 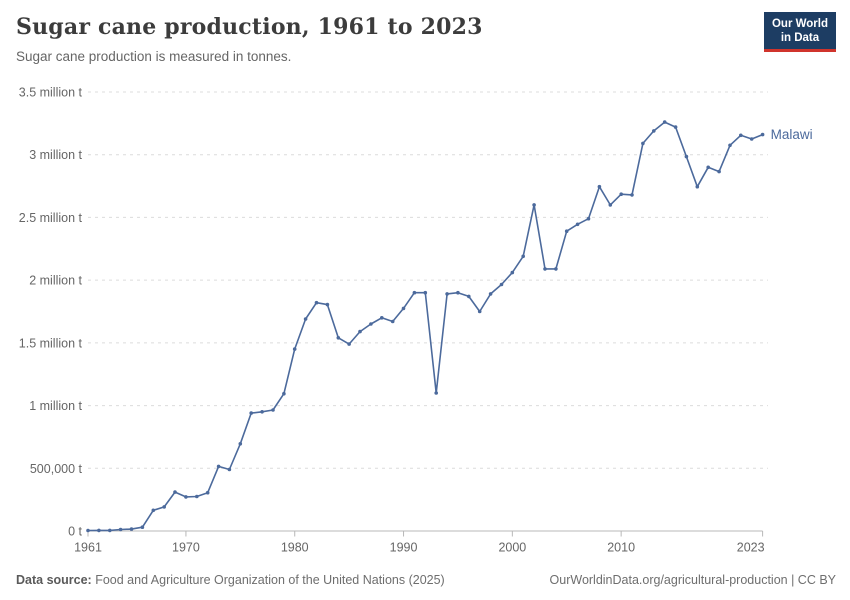 What do you see at coordinates (55, 281) in the screenshot?
I see `y-tick-label: 2 million t` at bounding box center [55, 281].